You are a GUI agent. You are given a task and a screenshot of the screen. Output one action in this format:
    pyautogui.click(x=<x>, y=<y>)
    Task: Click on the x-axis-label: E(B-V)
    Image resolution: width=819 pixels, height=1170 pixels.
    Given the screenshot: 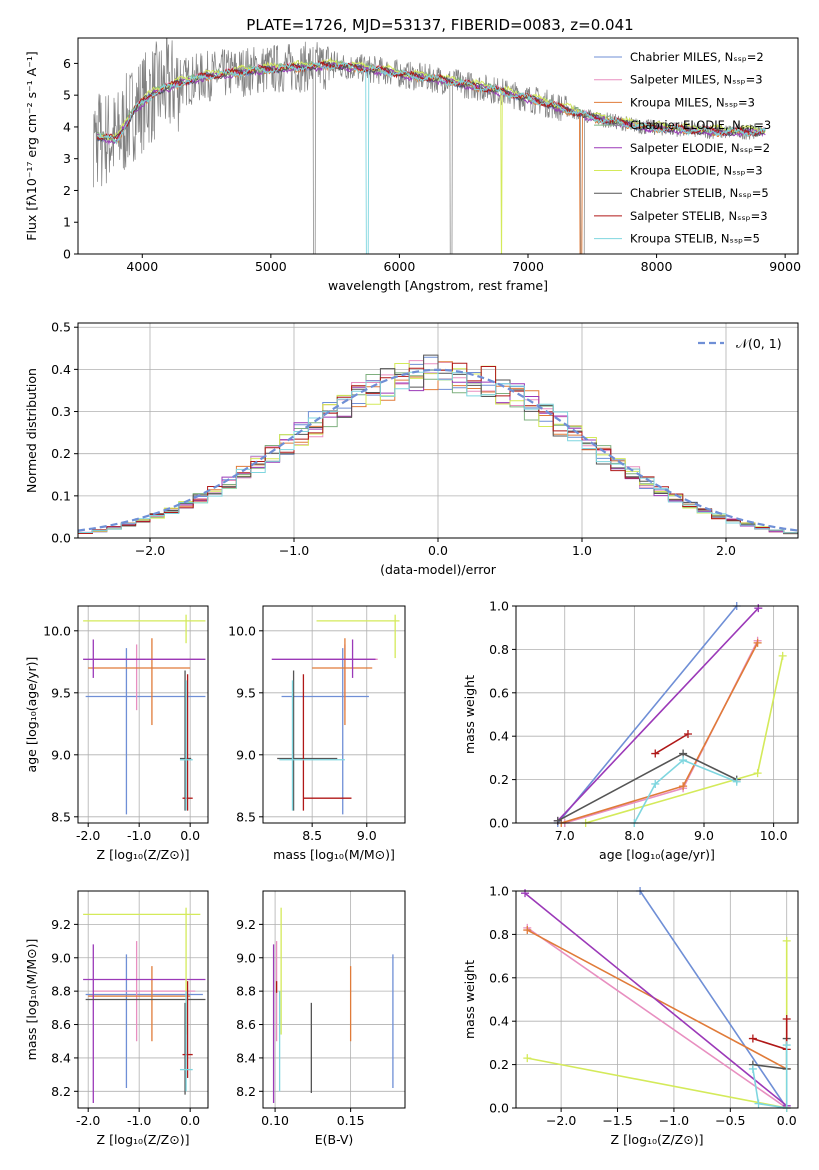 What is the action you would take?
    pyautogui.click(x=334, y=1139)
    